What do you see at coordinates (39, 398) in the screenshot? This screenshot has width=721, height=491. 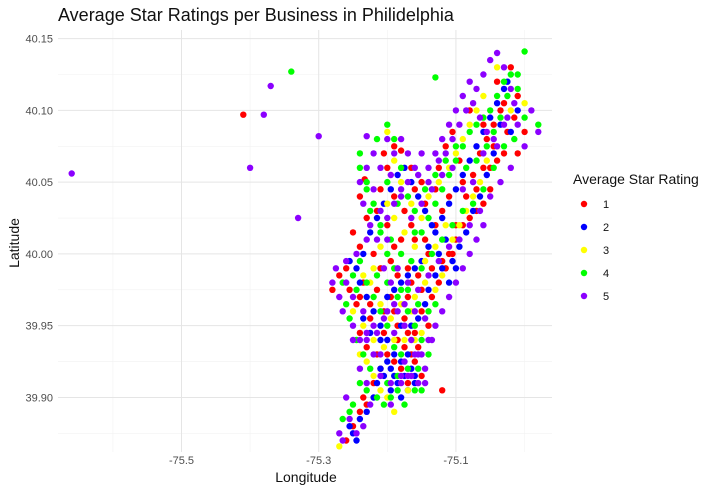 I see `y-tick-label: 39.90` at bounding box center [39, 398].